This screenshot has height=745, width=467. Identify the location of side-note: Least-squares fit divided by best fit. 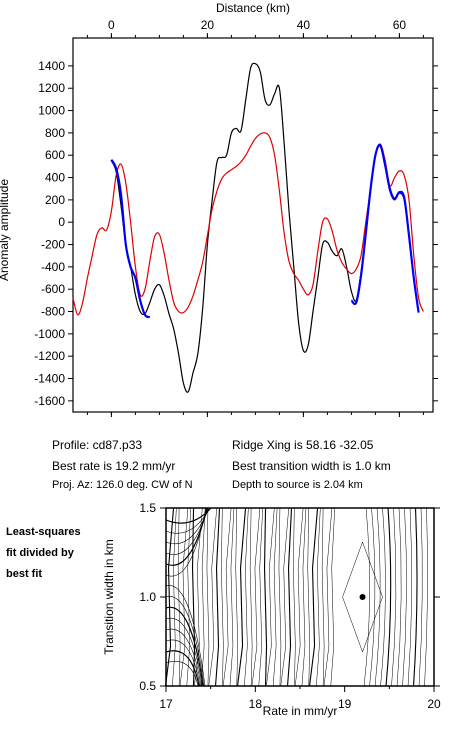
(43, 553).